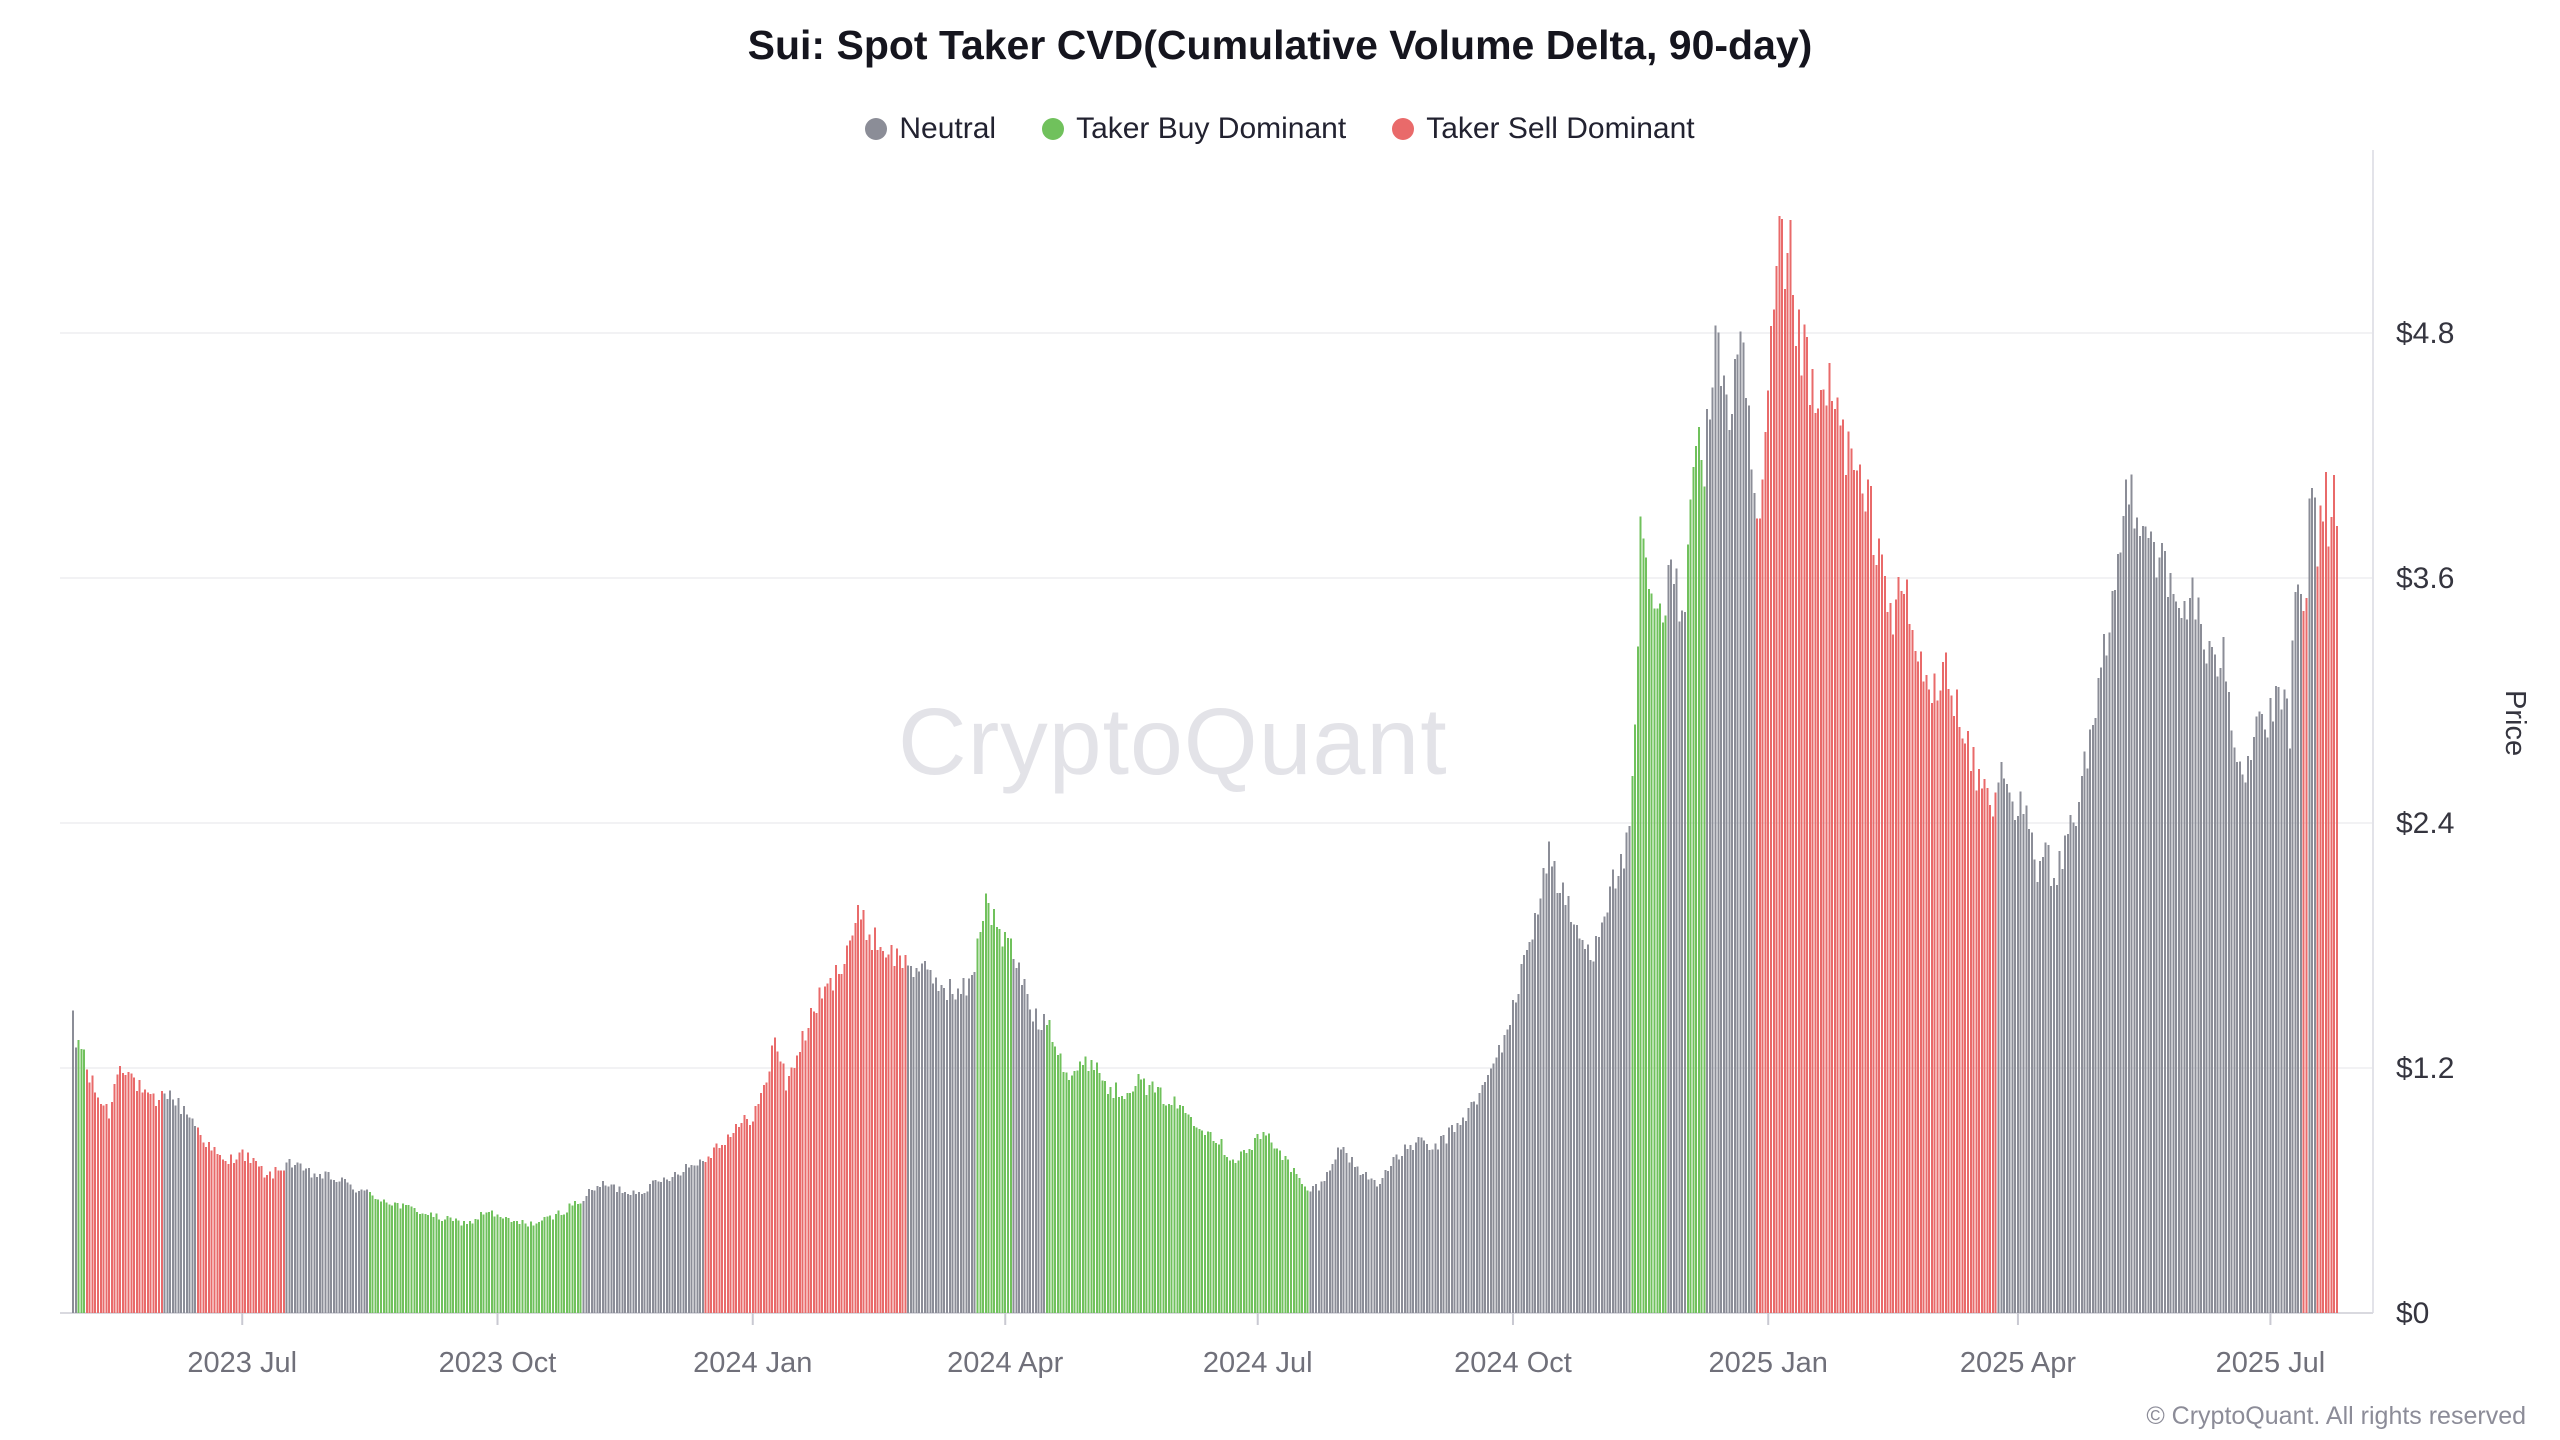 This screenshot has height=1440, width=2560. What do you see at coordinates (2336, 1416) in the screenshot?
I see `copyright-footer: © CryptoQuant. All rights reserved` at bounding box center [2336, 1416].